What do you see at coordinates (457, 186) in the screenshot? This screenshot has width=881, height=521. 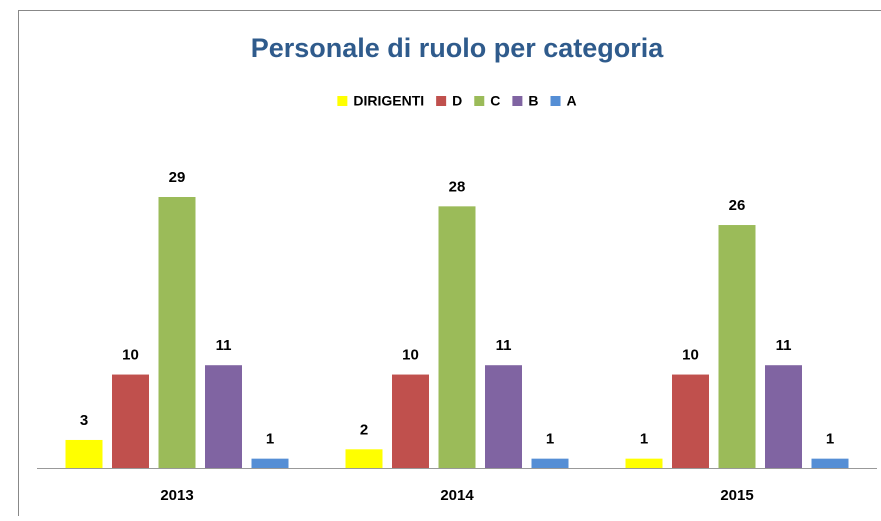 I see `data-label: 28` at bounding box center [457, 186].